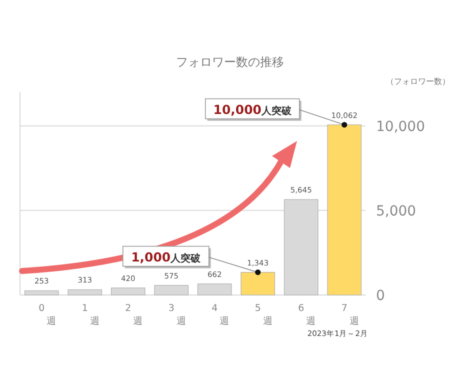  What do you see at coordinates (166, 256) in the screenshot?
I see `annotation: 1,000人突破` at bounding box center [166, 256].